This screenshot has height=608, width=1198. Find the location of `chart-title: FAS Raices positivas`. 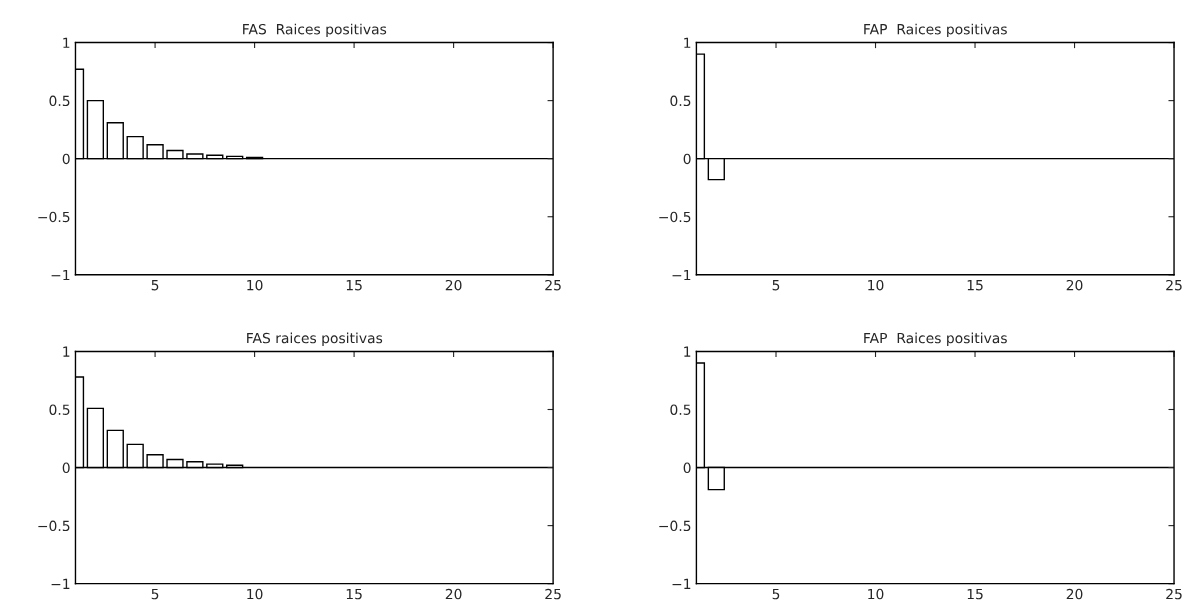

chart-title: FAS Raices positivas is located at coordinates (315, 30).